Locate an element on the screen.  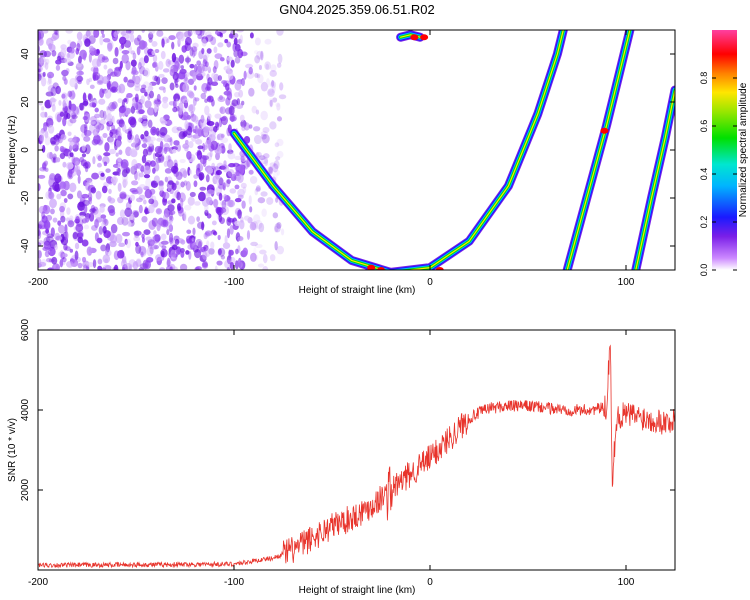
noise-speckle is located at coordinates (162, 150).